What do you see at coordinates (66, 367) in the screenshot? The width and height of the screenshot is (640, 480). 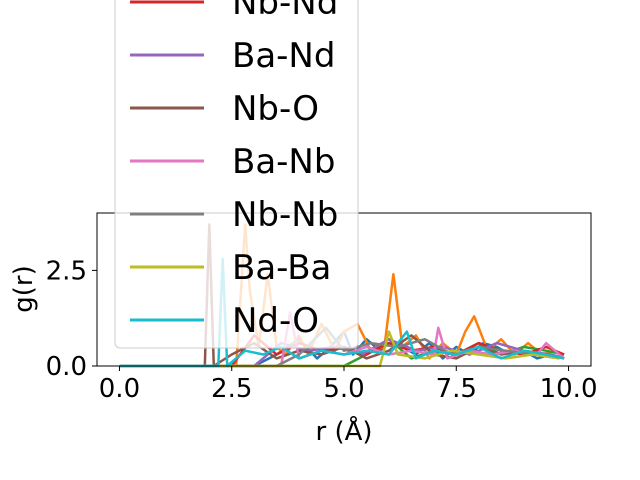 I see `y-tick-label: 0.0` at bounding box center [66, 367].